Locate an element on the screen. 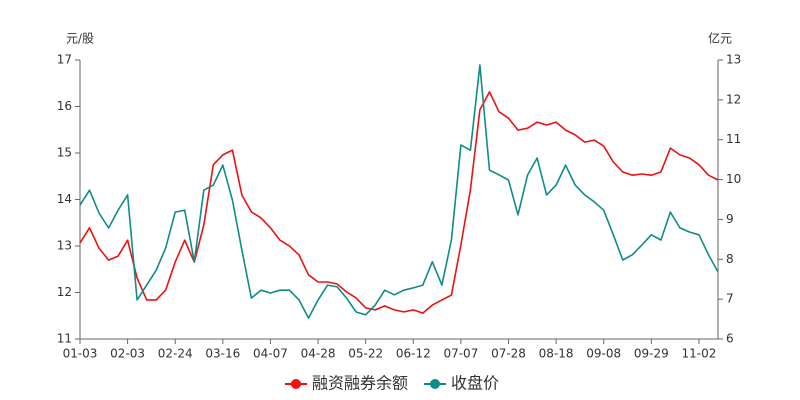  x-tick-label: 08-18 is located at coordinates (556, 354).